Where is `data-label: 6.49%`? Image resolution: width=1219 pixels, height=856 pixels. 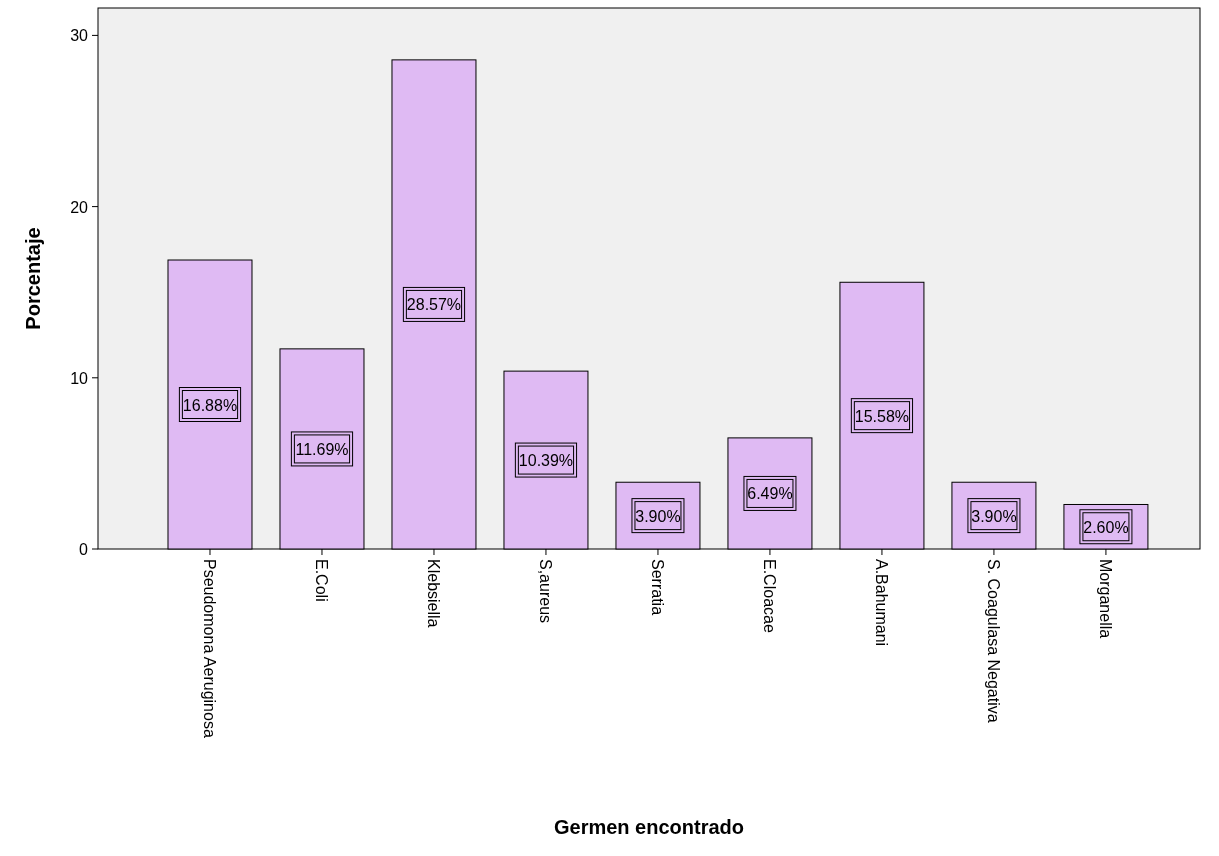
data-label: 6.49% is located at coordinates (770, 494).